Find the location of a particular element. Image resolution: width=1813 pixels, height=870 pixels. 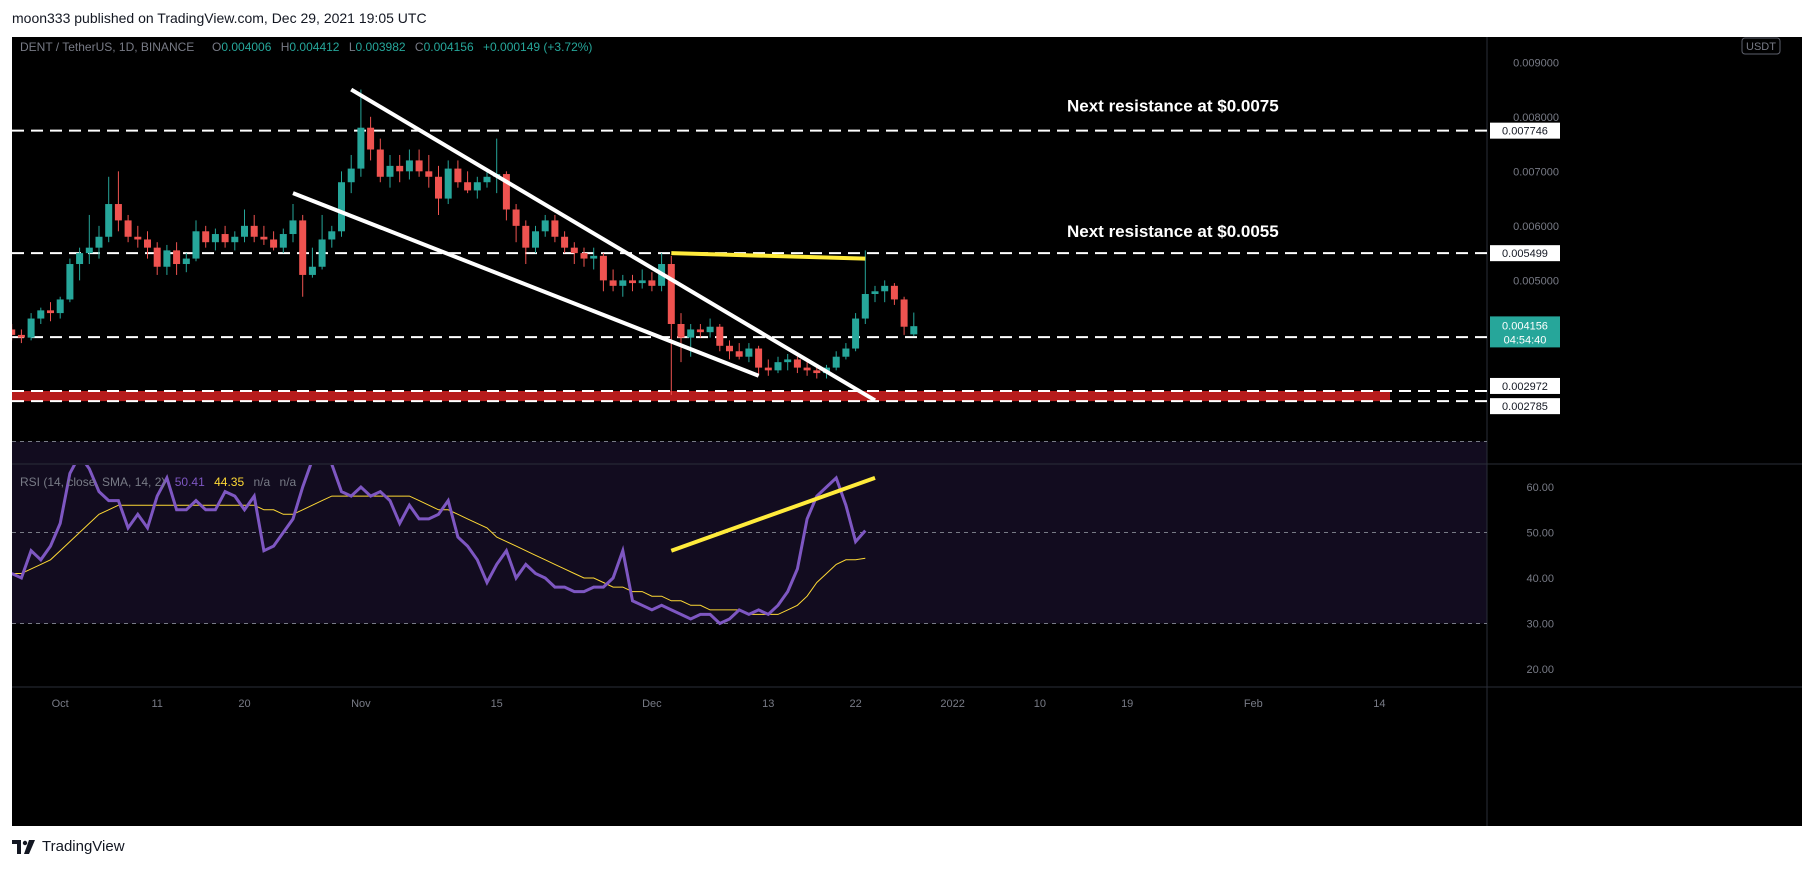

ohlc-l-label: L is located at coordinates (352, 47).